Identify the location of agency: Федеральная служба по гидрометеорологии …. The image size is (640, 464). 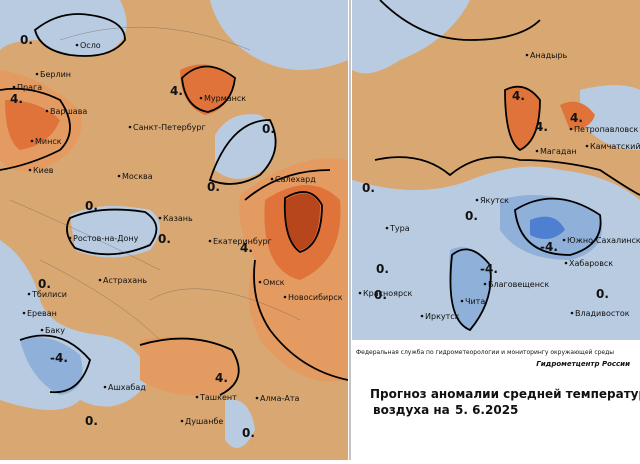
(485, 352).